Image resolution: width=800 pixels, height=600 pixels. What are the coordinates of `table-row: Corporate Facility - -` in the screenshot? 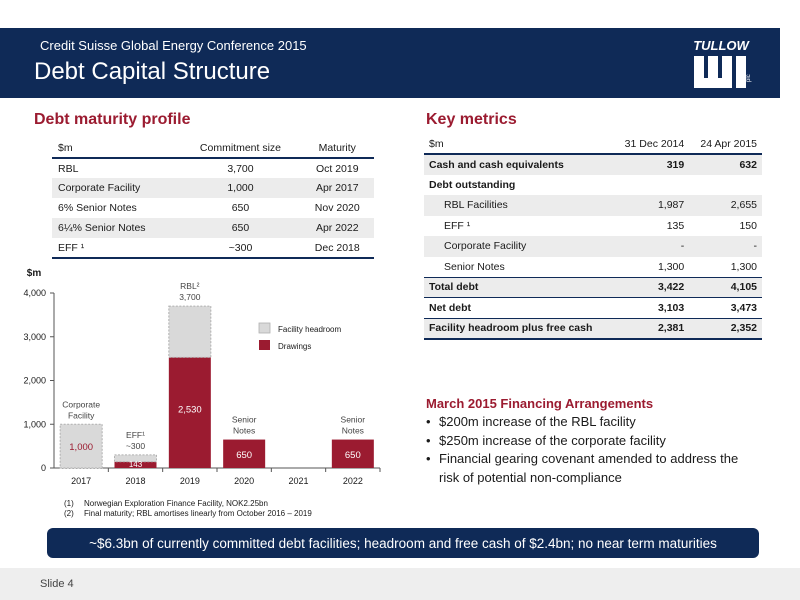 It's located at (593, 246).